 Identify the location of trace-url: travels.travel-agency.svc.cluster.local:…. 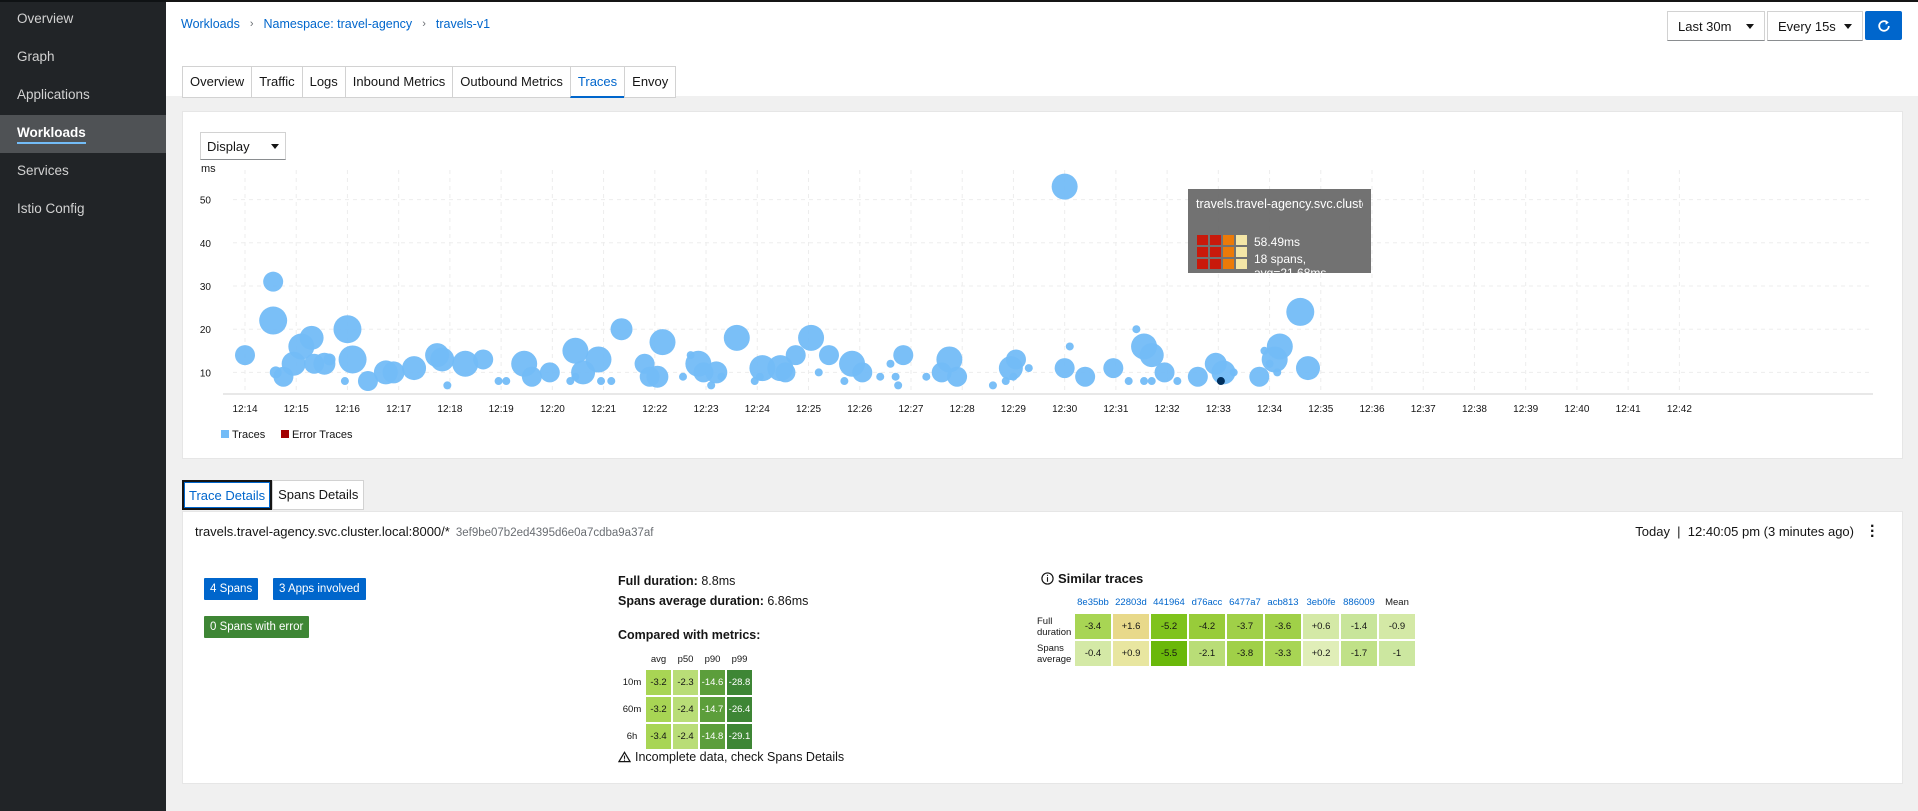
(322, 531).